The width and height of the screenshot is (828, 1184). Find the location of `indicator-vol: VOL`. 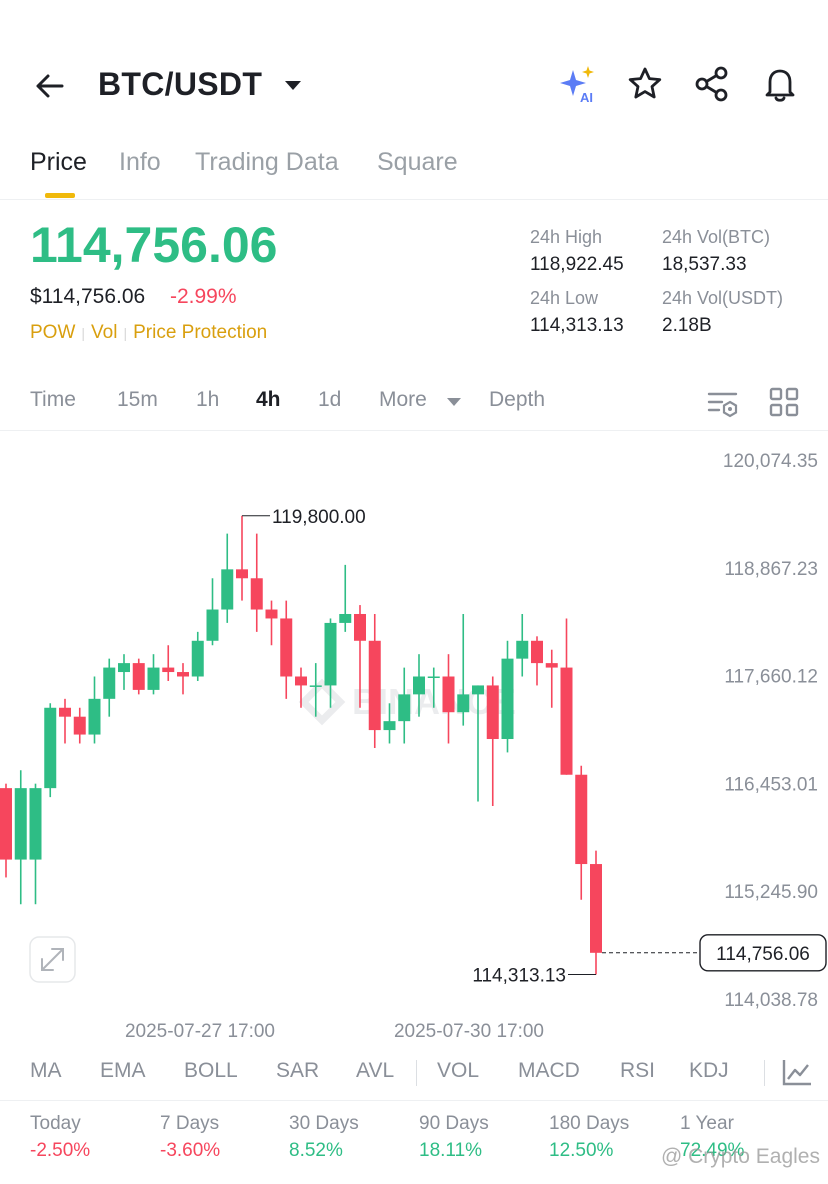

indicator-vol: VOL is located at coordinates (458, 1070).